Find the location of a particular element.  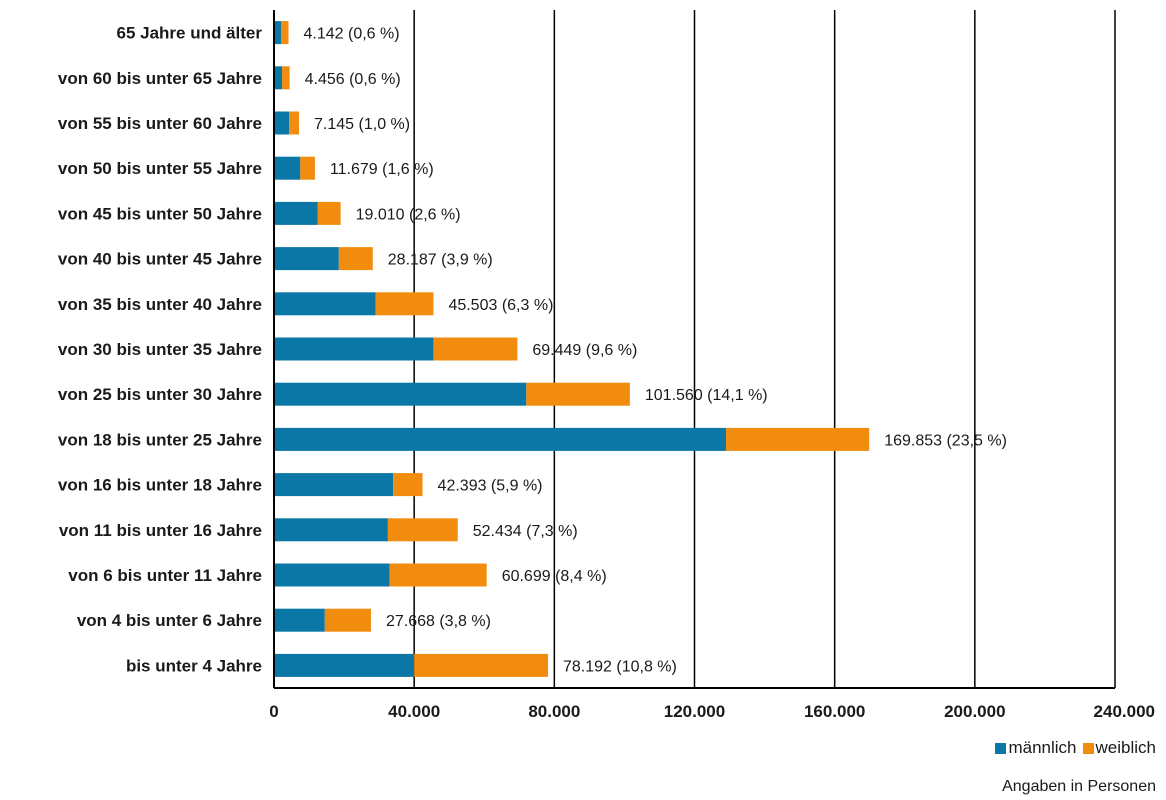

legend-item-weiblich: weiblich is located at coordinates (1119, 748).